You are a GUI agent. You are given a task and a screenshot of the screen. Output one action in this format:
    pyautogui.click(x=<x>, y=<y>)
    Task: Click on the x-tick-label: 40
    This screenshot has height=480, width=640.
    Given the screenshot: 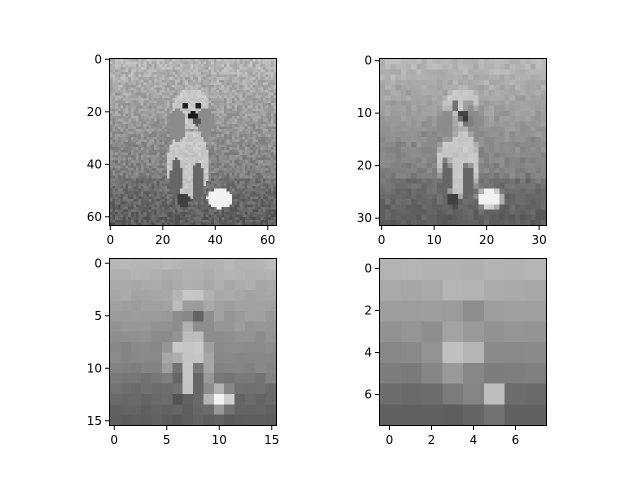 What is the action you would take?
    pyautogui.click(x=215, y=240)
    